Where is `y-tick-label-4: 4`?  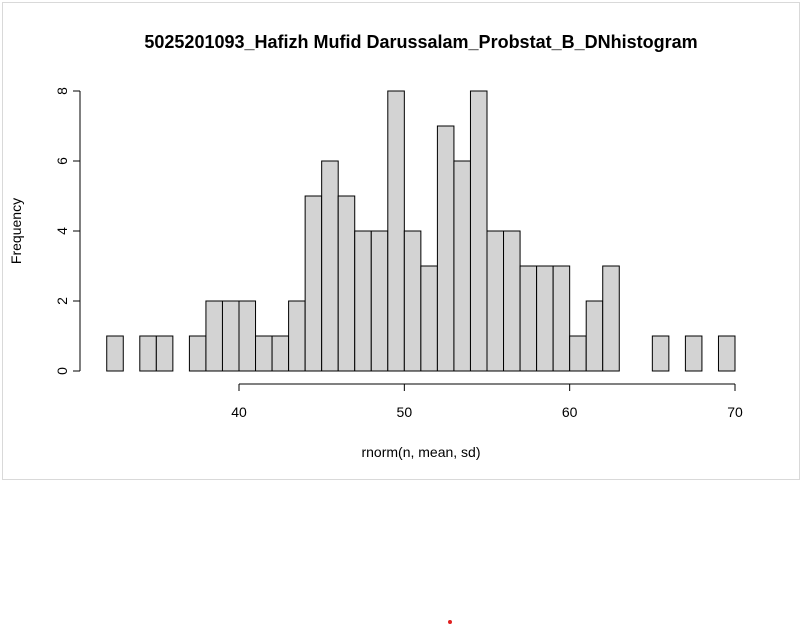 y-tick-label-4: 4 is located at coordinates (62, 231).